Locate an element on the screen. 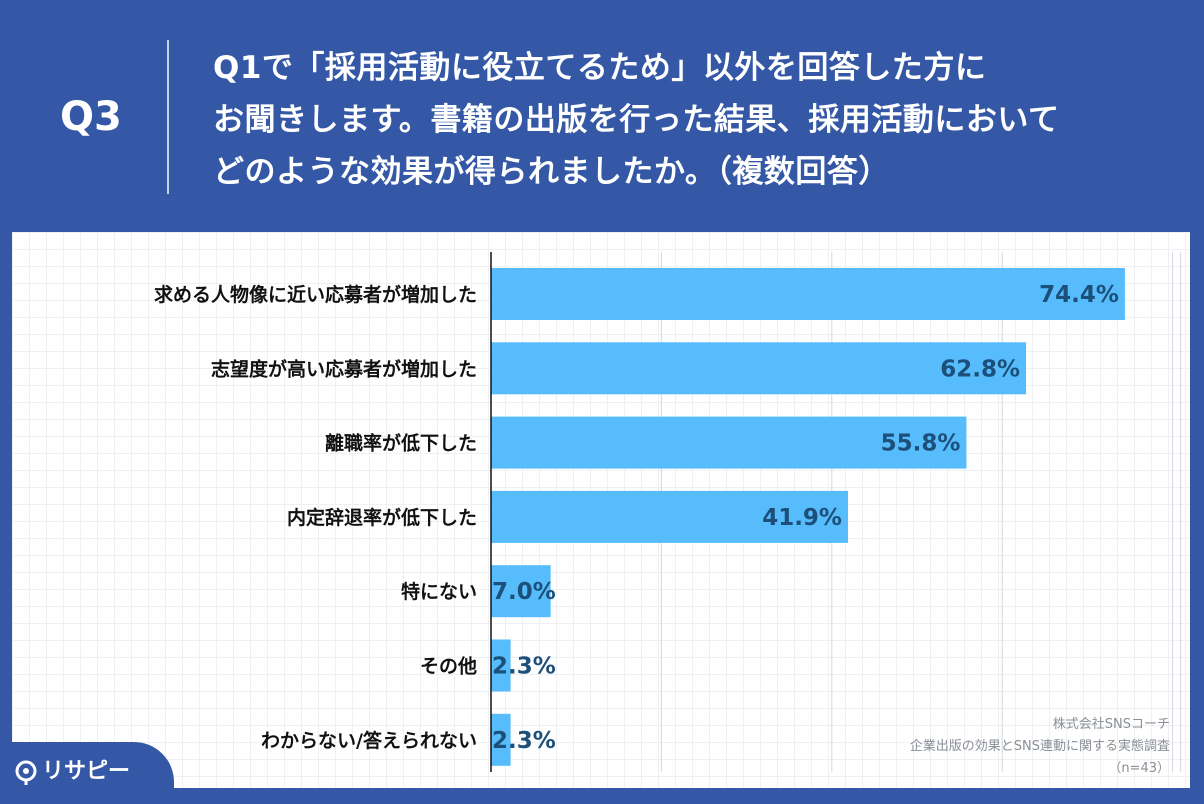 The width and height of the screenshot is (1204, 804). question-line: どのような効果が得られましたか。（複数回答） is located at coordinates (551, 172).